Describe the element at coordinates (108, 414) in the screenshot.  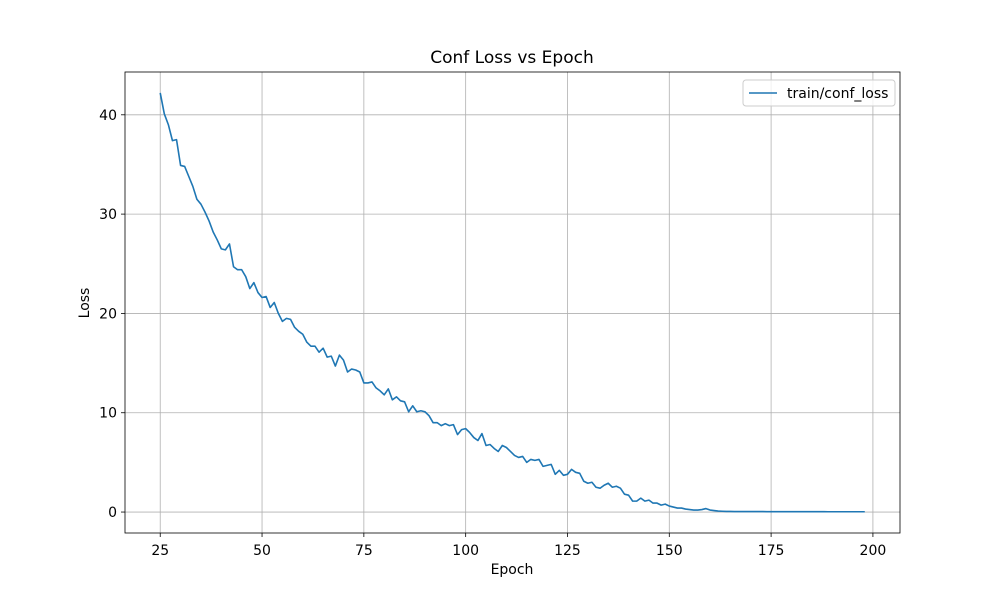
I see `y-tick-label: 10` at that location.